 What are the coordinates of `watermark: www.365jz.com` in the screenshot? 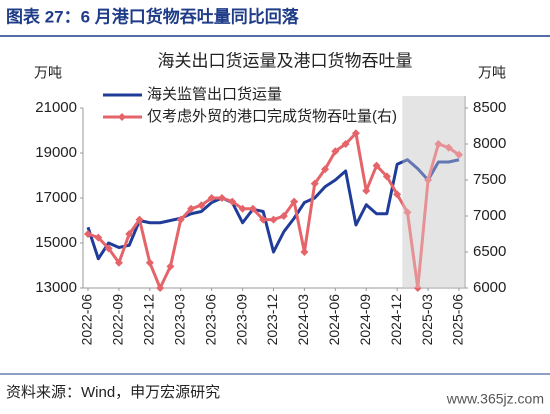 It's located at (495, 399).